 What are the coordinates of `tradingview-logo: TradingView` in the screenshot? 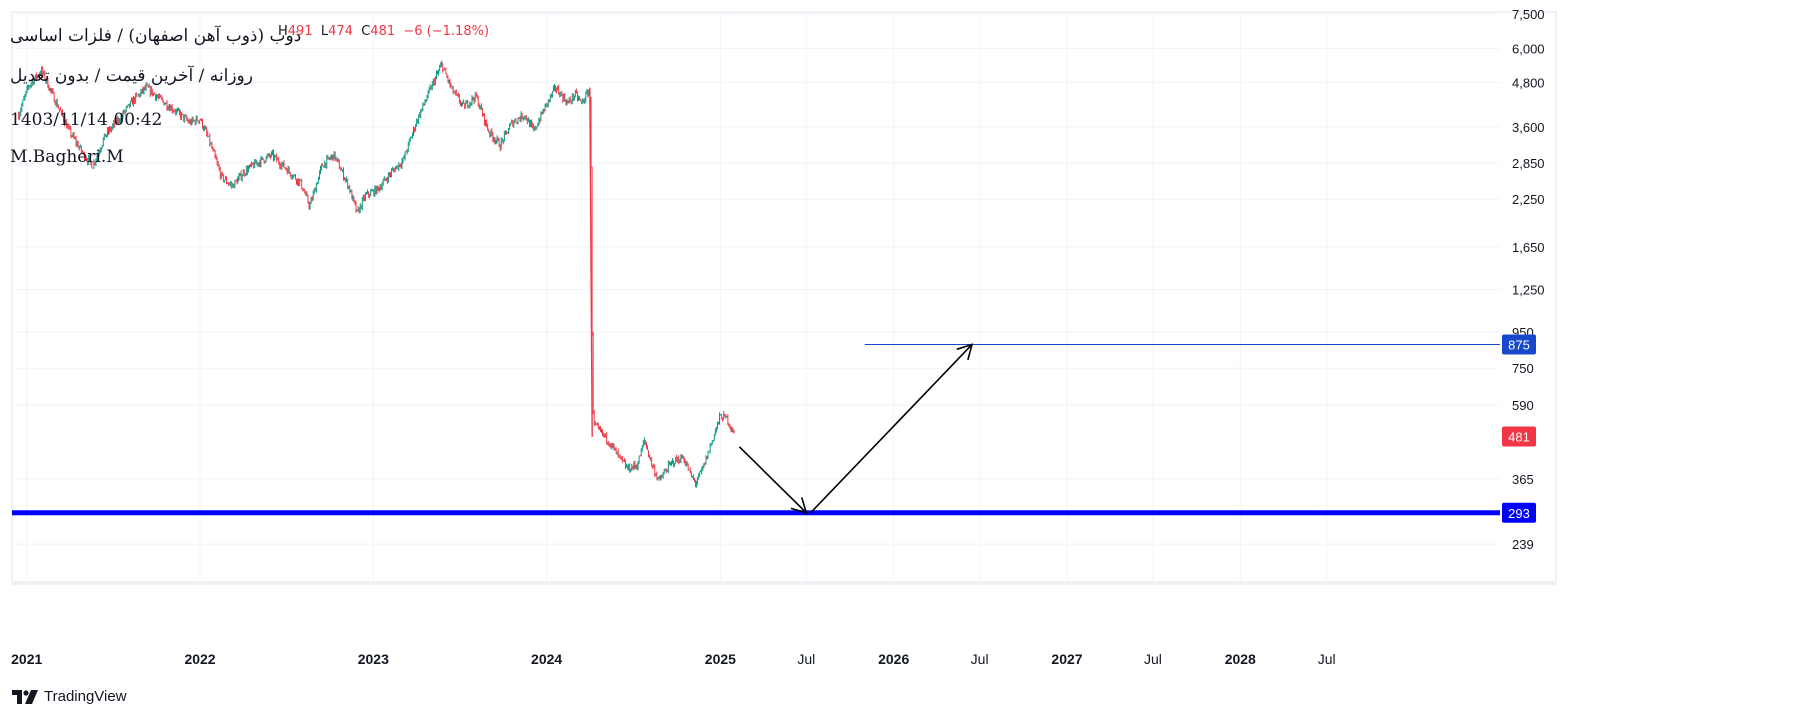 It's located at (69, 696).